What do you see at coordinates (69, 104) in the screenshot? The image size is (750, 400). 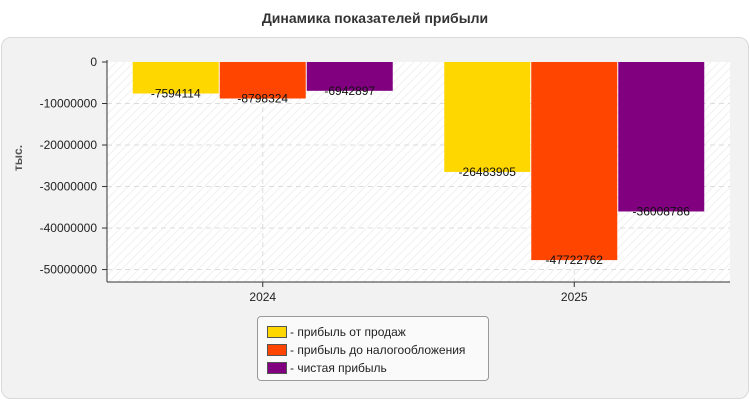 I see `y-tick-label: -10000000` at bounding box center [69, 104].